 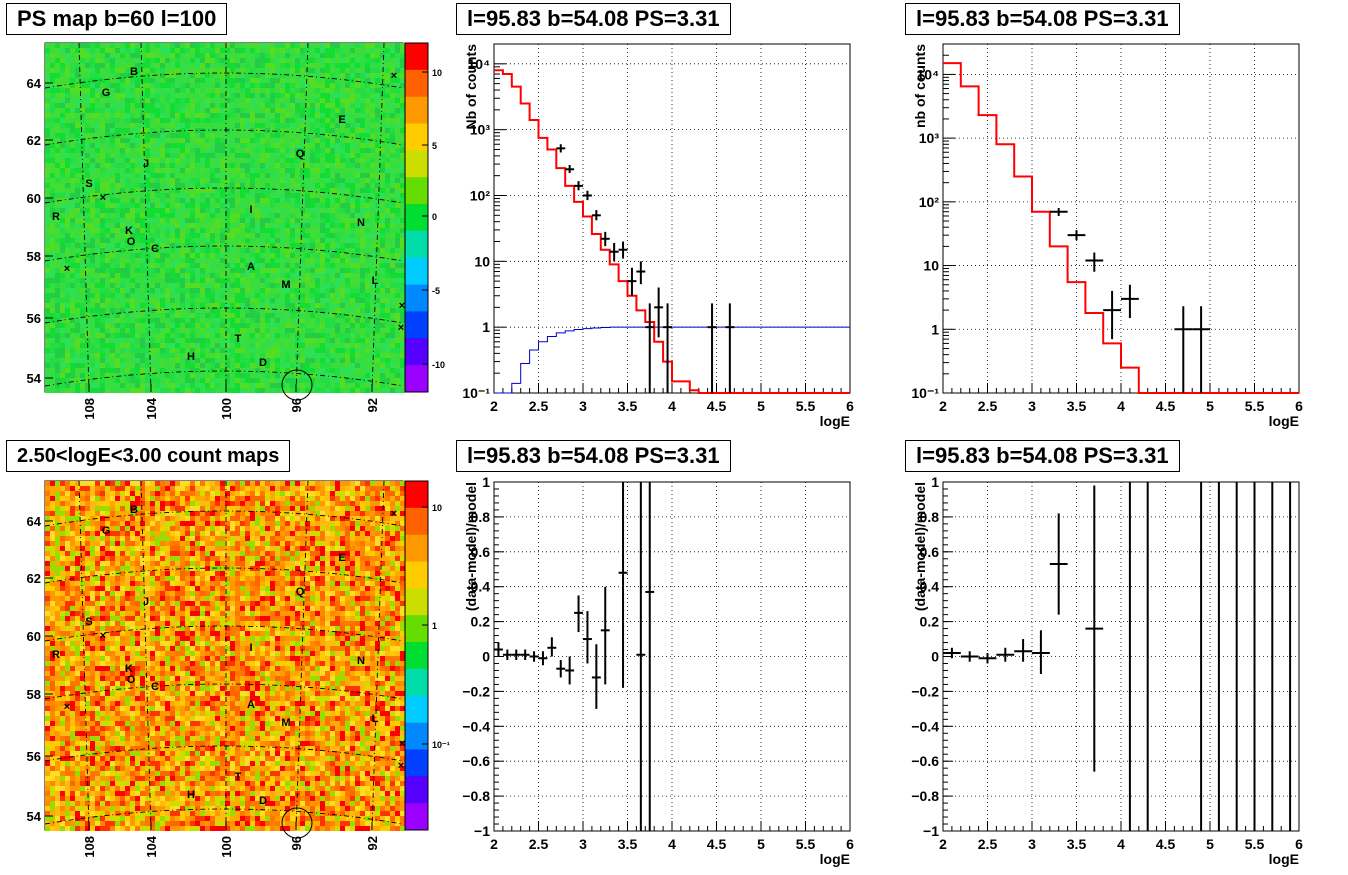 What do you see at coordinates (225, 218) in the screenshot?
I see `map-pixels` at bounding box center [225, 218].